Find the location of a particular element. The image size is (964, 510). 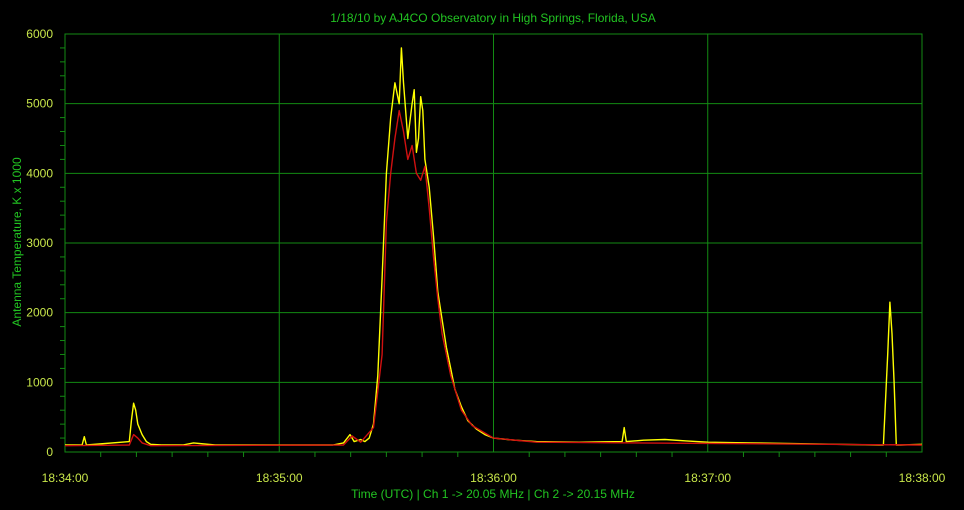

y-tick-label: 4000 is located at coordinates (39, 173).